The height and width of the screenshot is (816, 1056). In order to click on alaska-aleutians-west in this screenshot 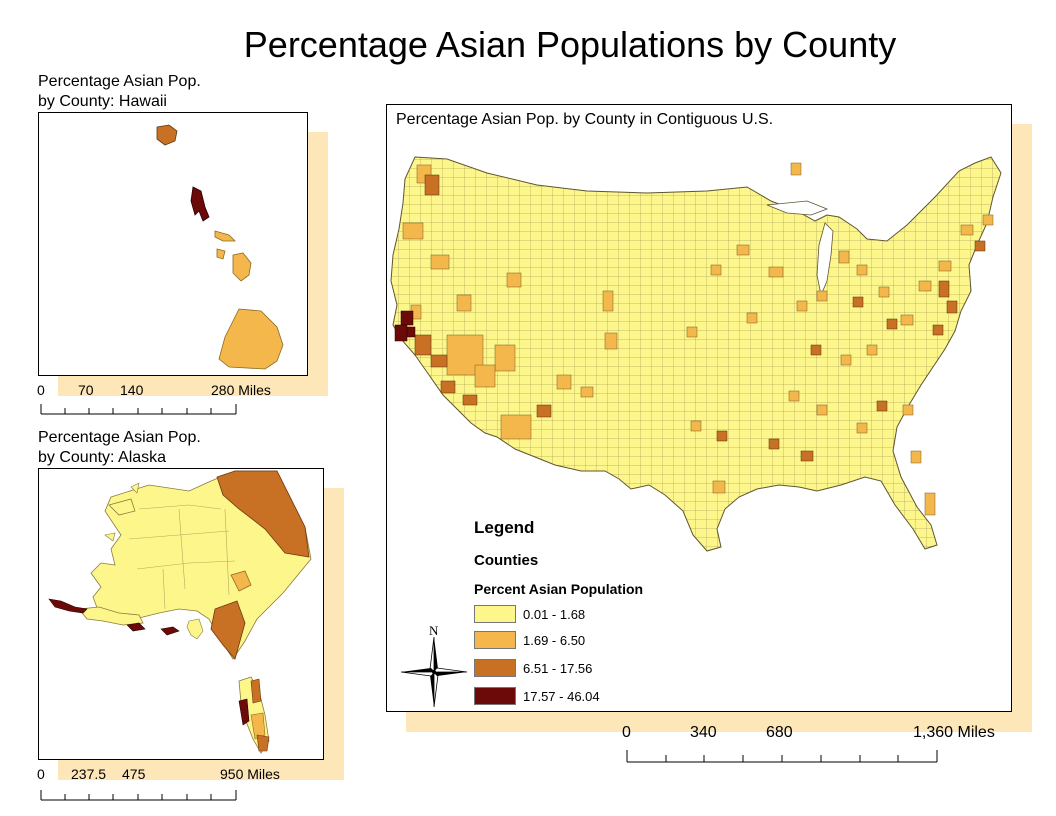, I will do `click(68, 606)`.